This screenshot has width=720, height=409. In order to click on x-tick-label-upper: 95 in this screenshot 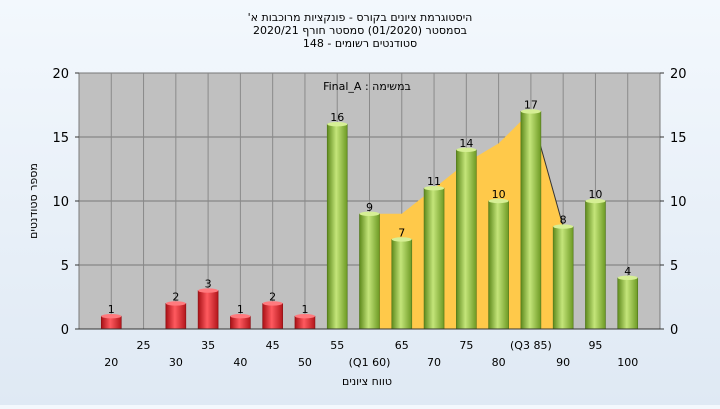, I will do `click(595, 345)`.